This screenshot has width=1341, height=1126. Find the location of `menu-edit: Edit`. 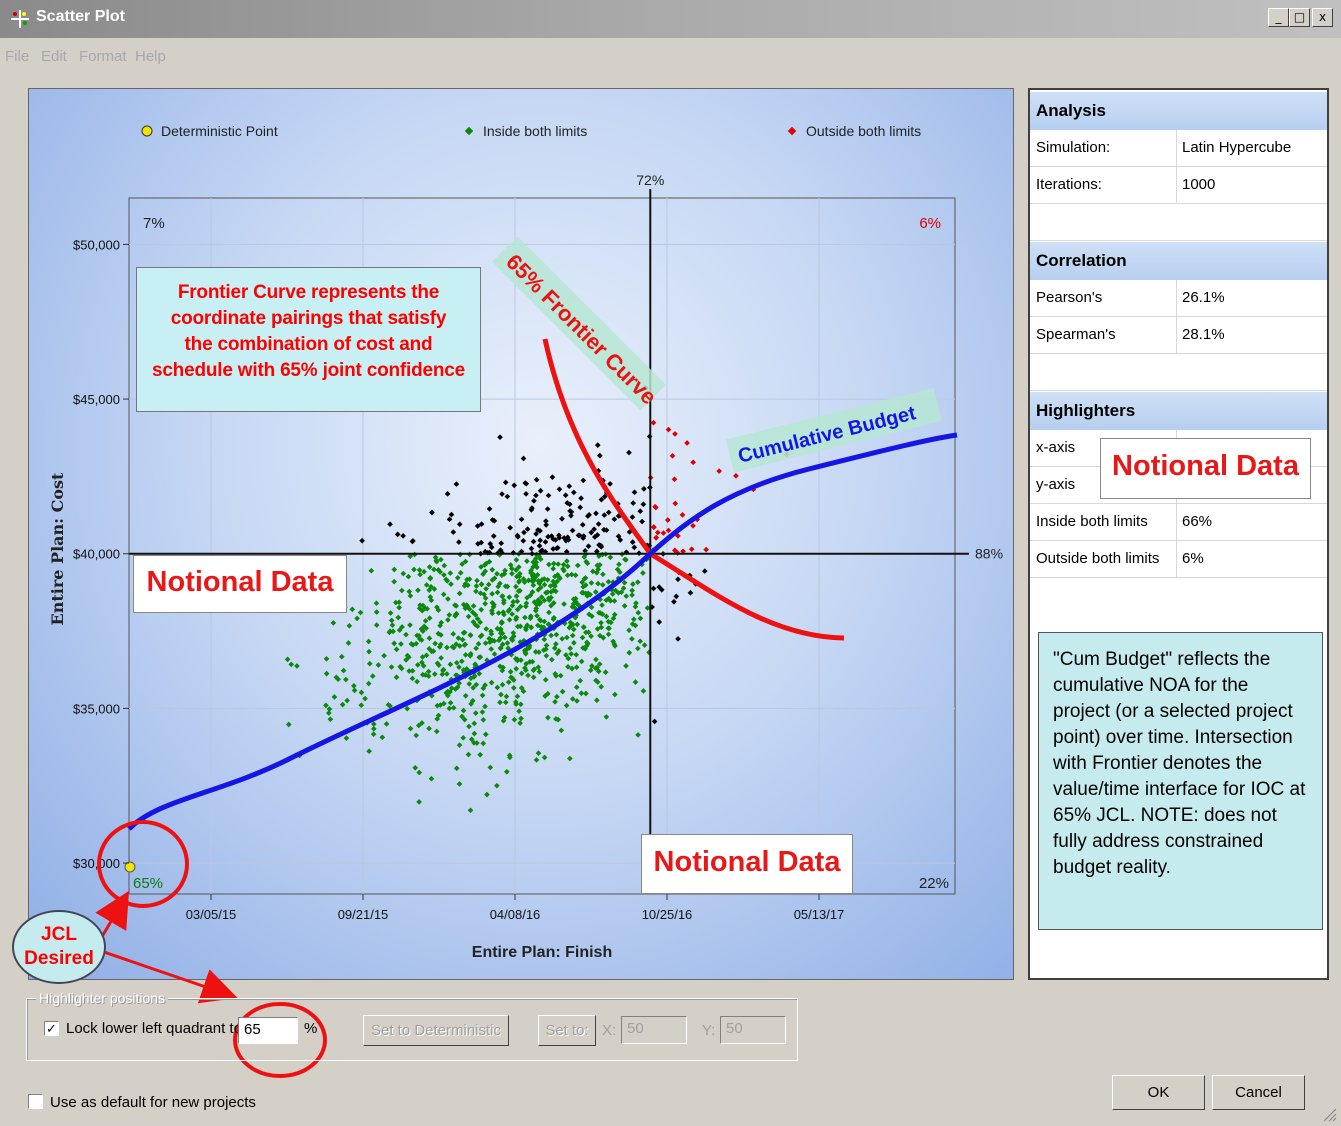

menu-edit: Edit is located at coordinates (54, 56).